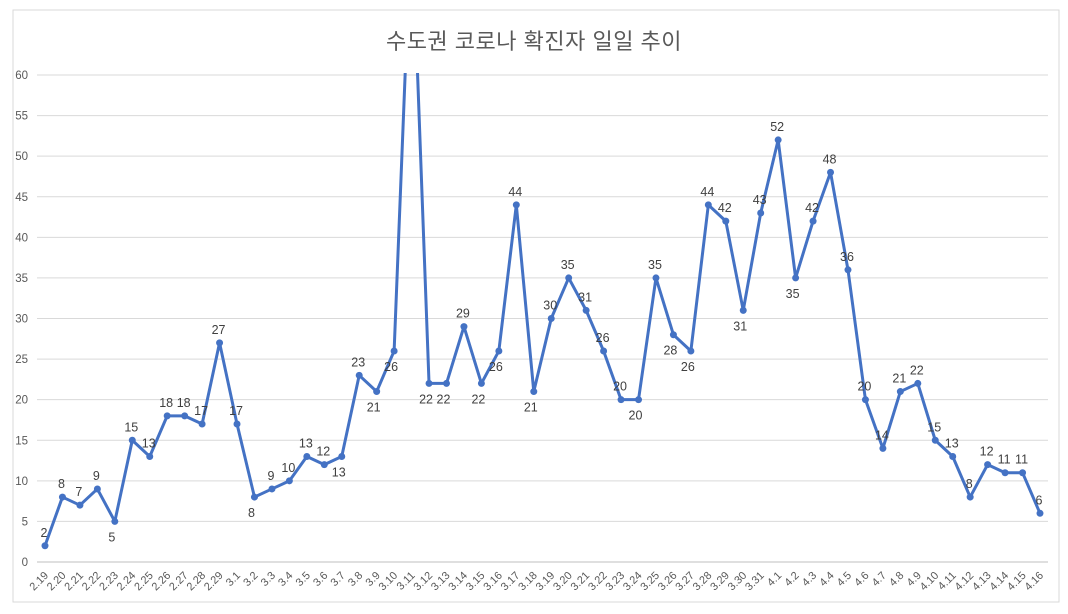  What do you see at coordinates (303, 579) in the screenshot?
I see `x-axis-tick-label: 3.5` at bounding box center [303, 579].